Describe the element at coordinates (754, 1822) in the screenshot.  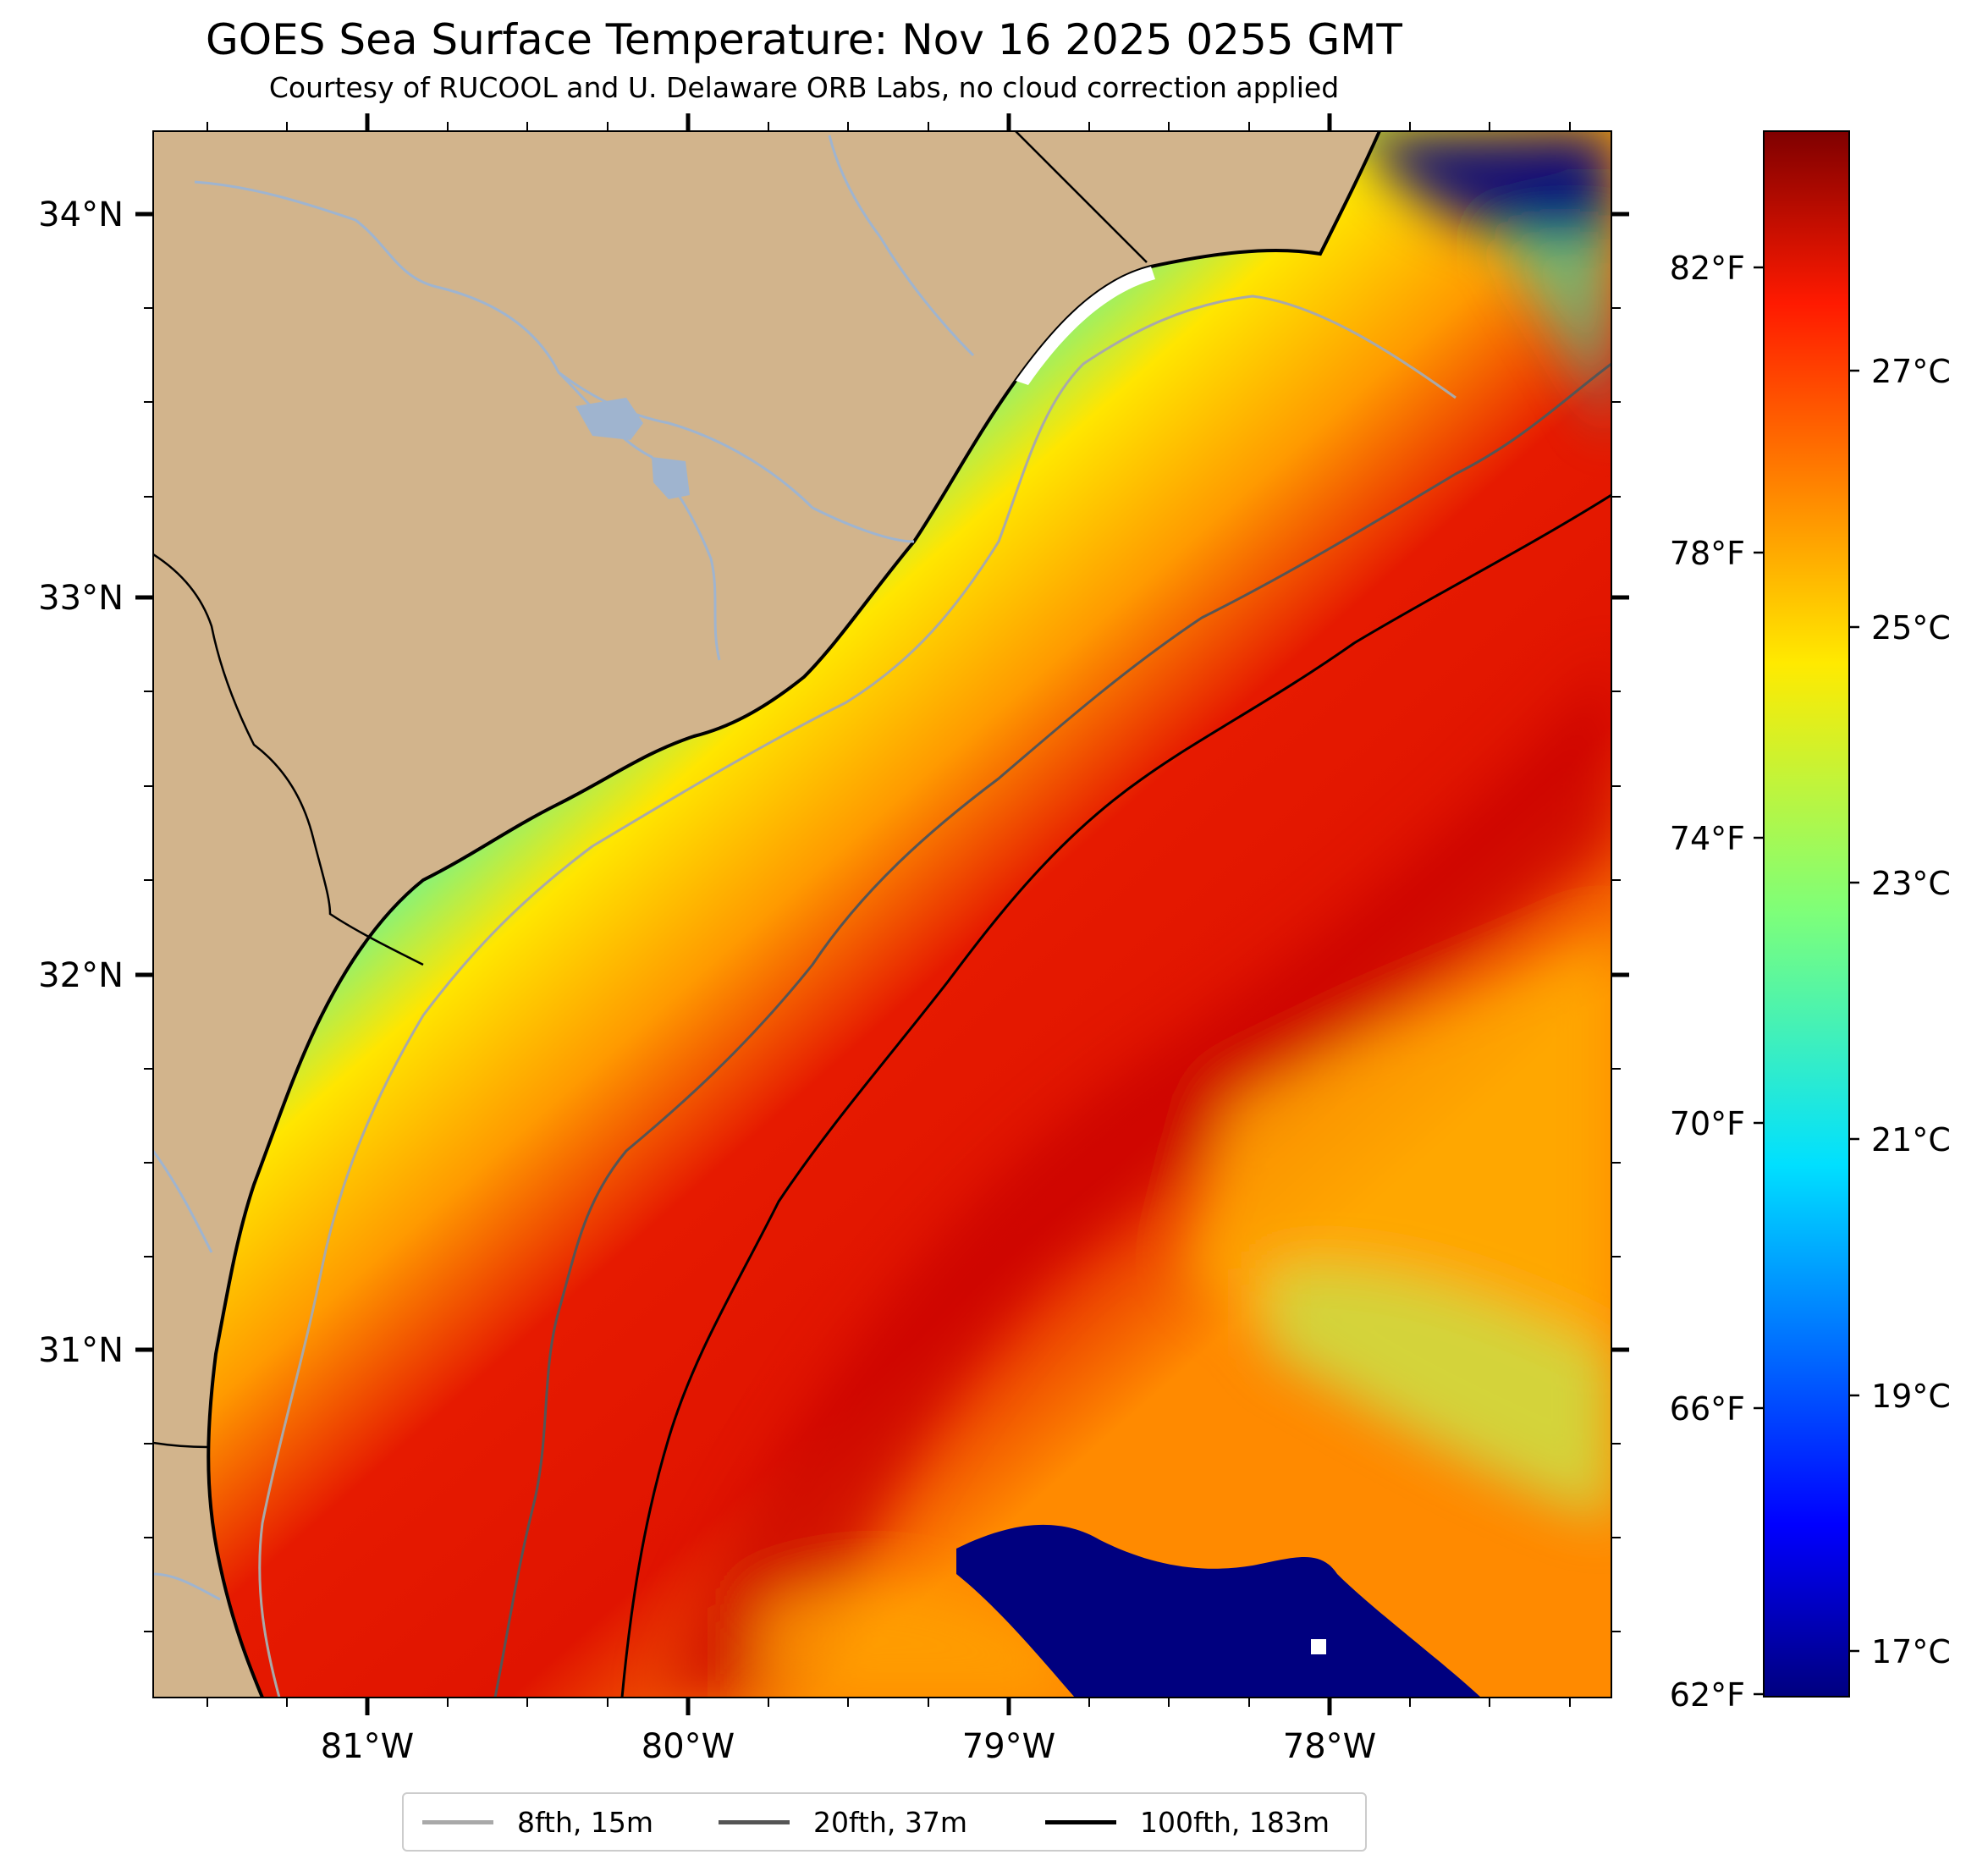
I see `legend-line-20fth` at that location.